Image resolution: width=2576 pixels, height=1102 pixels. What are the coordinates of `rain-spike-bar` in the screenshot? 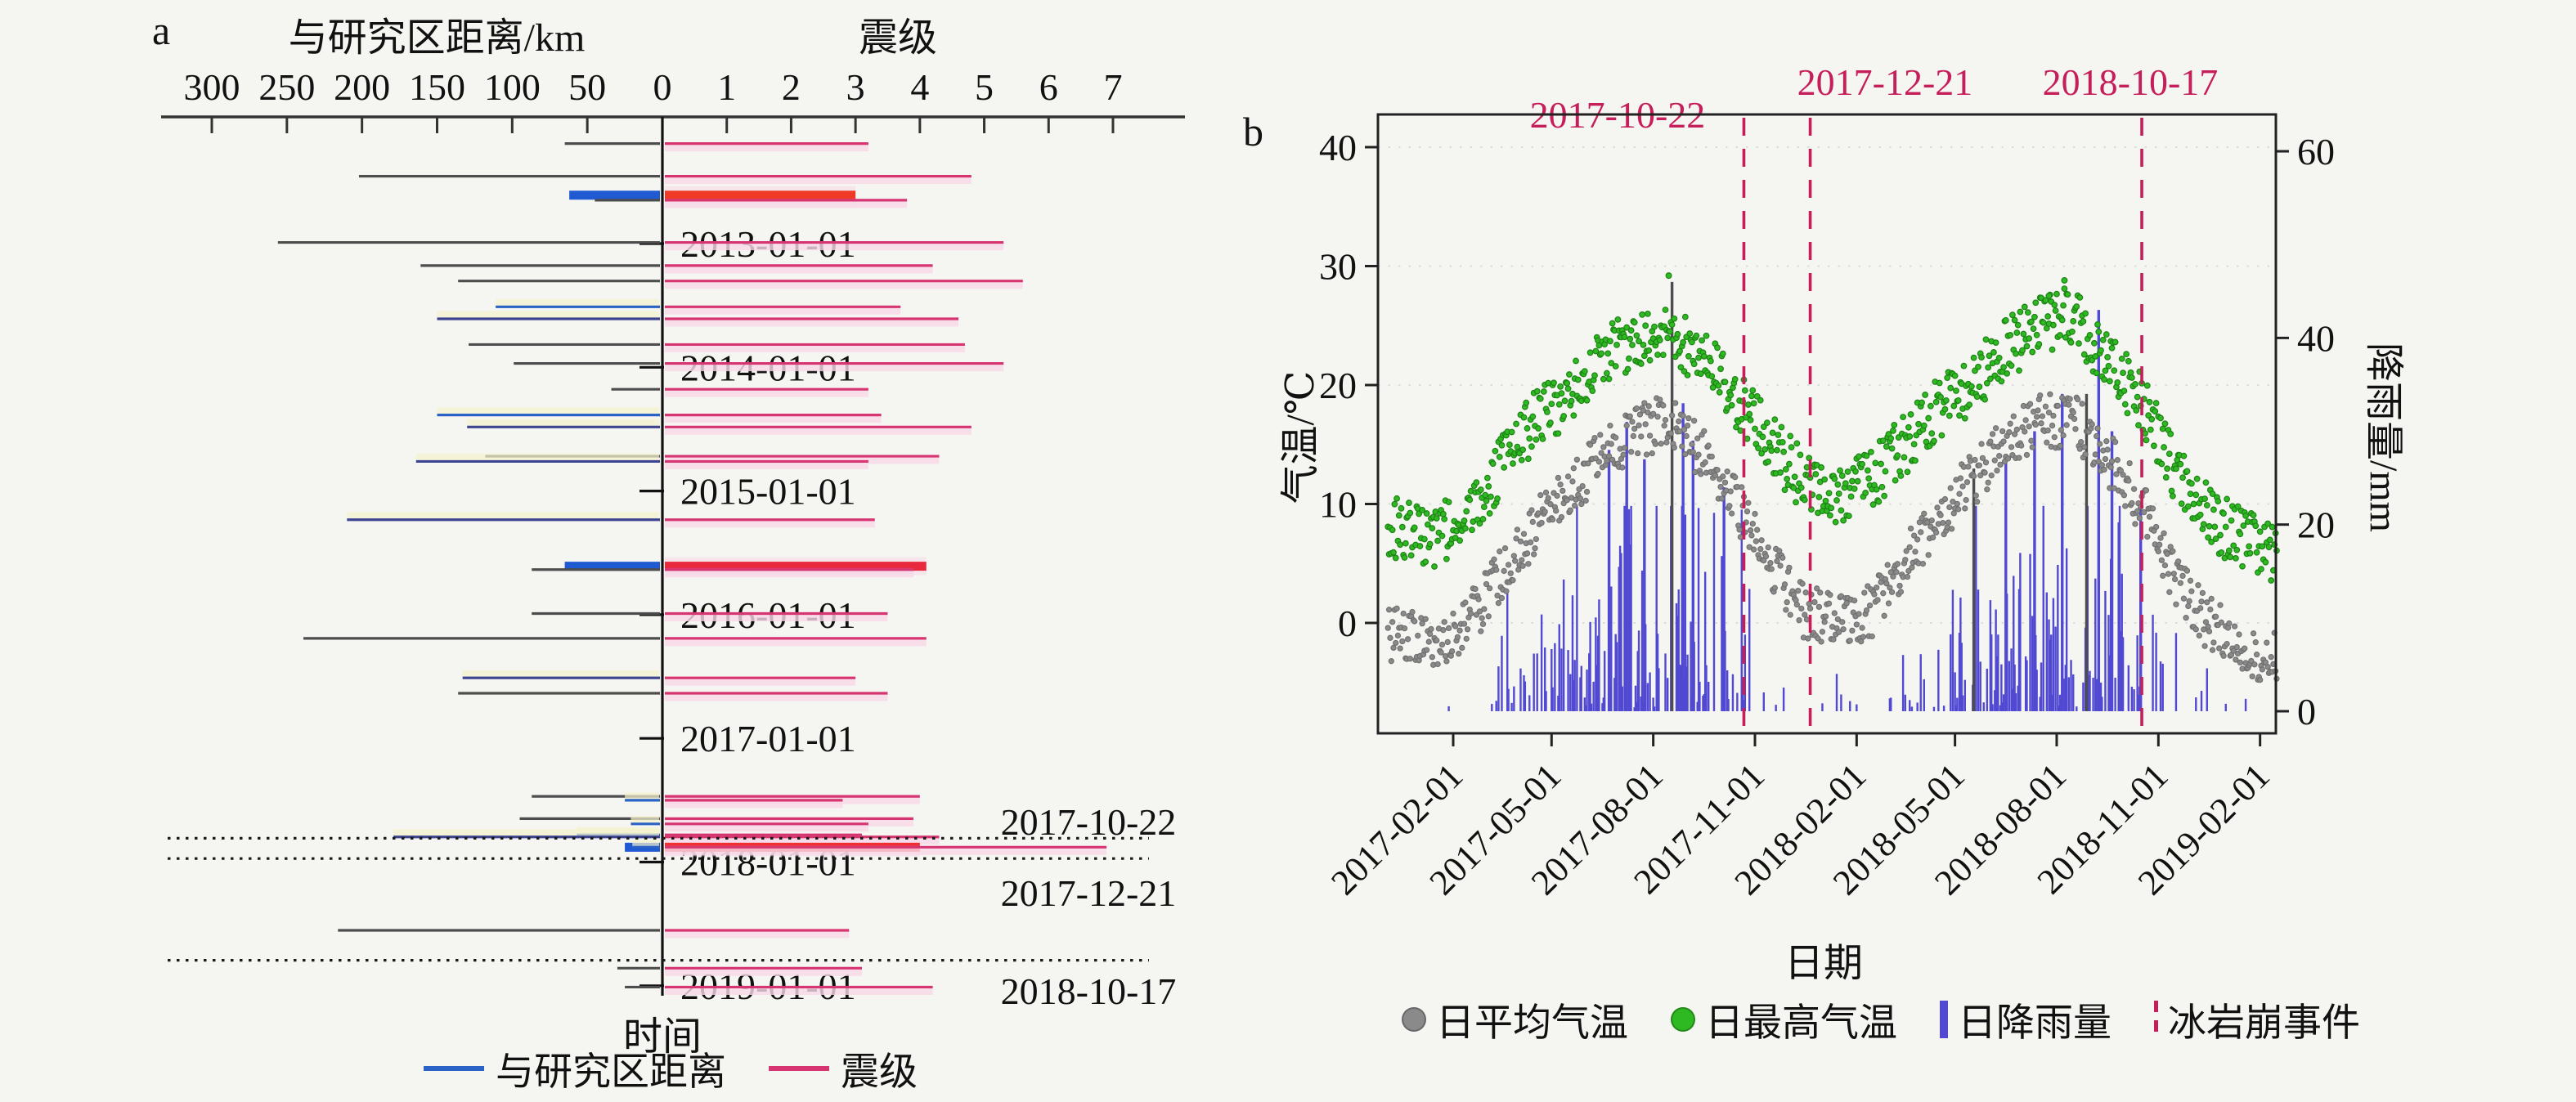 It's located at (1626, 566).